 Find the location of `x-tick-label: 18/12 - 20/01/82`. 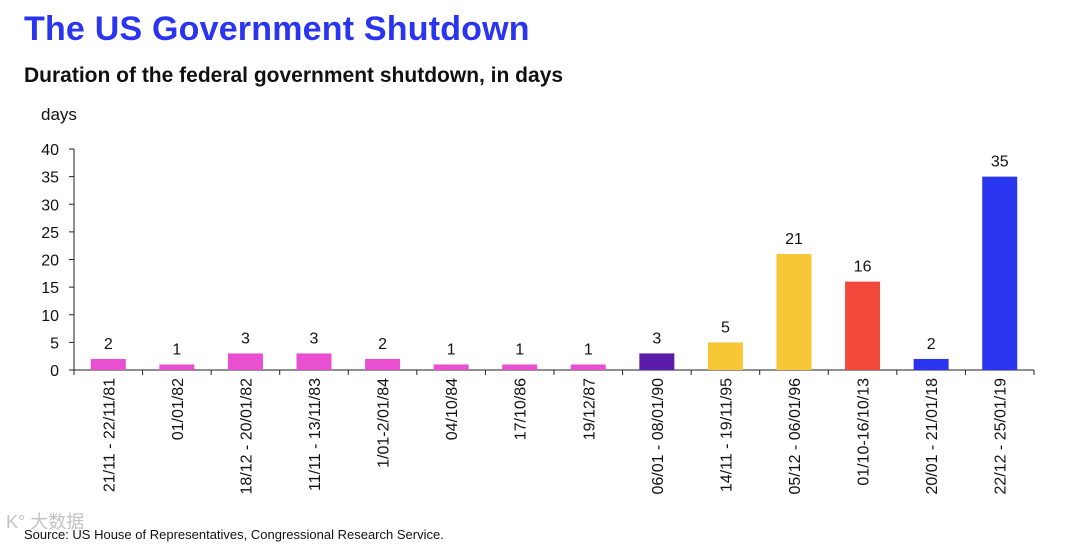

x-tick-label: 18/12 - 20/01/82 is located at coordinates (246, 436).